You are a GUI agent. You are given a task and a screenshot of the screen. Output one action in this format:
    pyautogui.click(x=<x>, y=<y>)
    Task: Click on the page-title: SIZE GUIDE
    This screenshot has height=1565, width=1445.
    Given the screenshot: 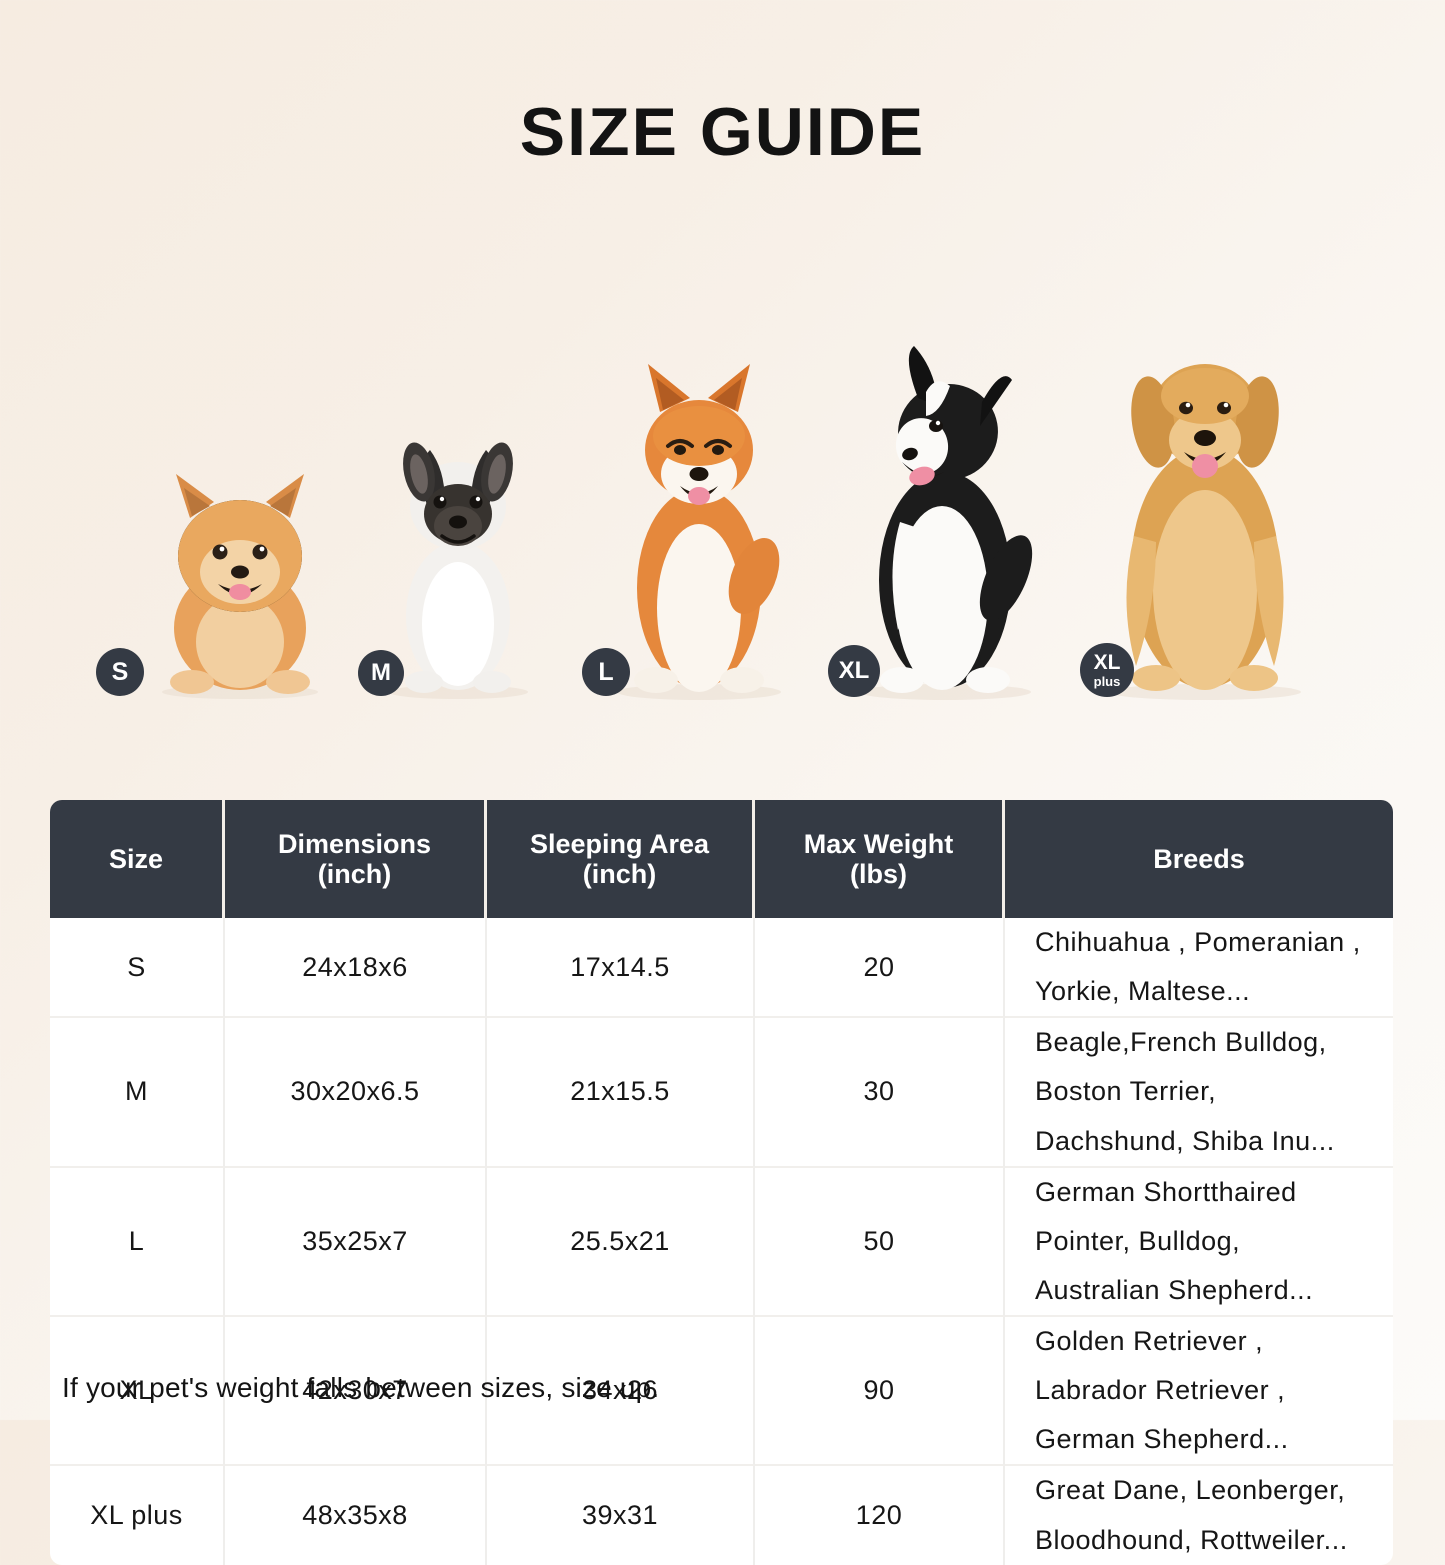 What is the action you would take?
    pyautogui.click(x=722, y=132)
    